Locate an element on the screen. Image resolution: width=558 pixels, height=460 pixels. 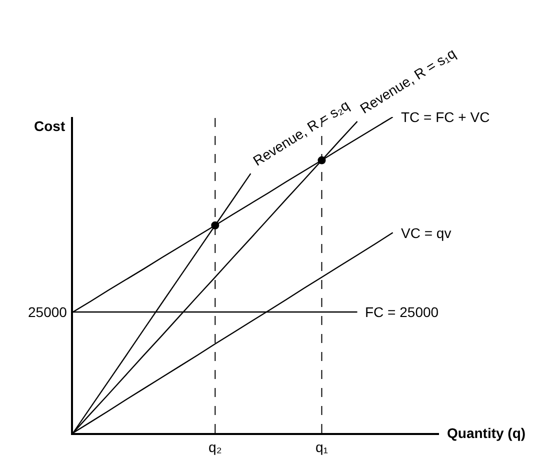
y-axis-title: Cost is located at coordinates (50, 126).